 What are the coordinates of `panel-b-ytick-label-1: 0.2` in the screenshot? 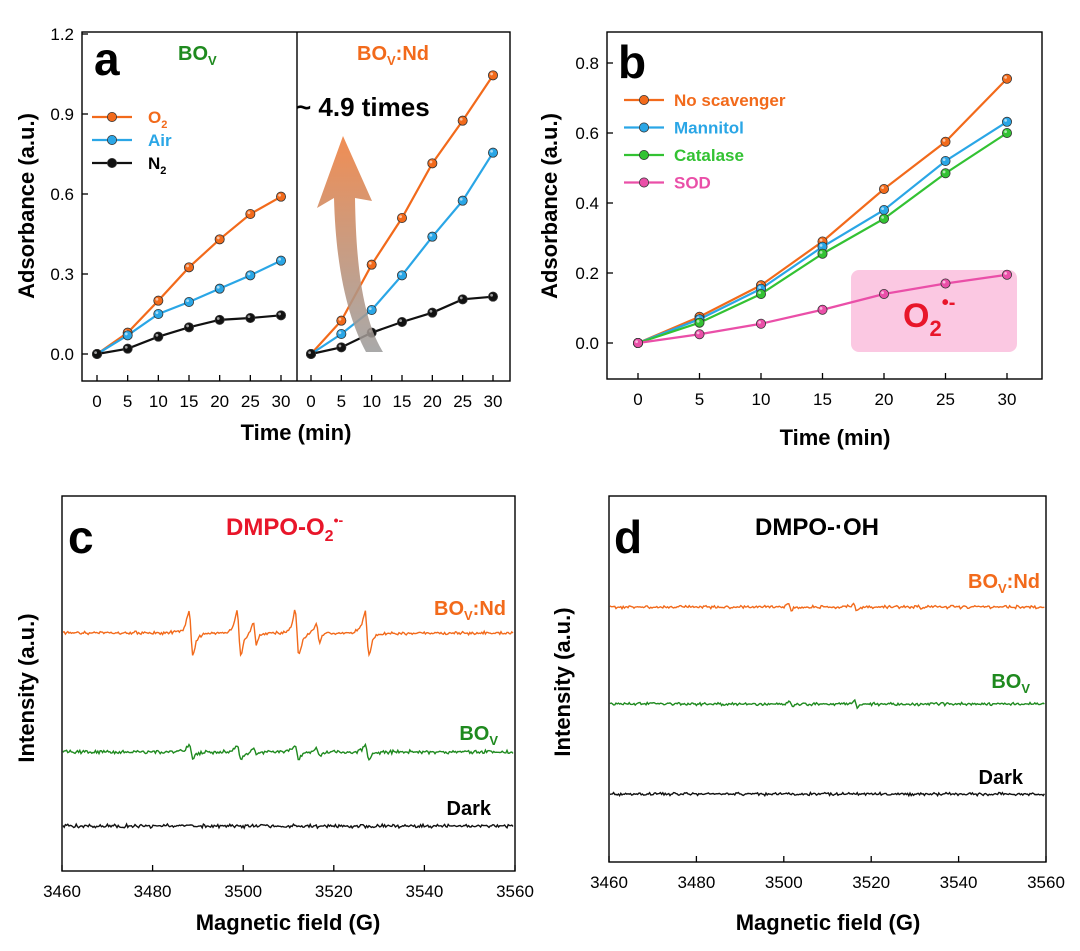 It's located at (587, 273).